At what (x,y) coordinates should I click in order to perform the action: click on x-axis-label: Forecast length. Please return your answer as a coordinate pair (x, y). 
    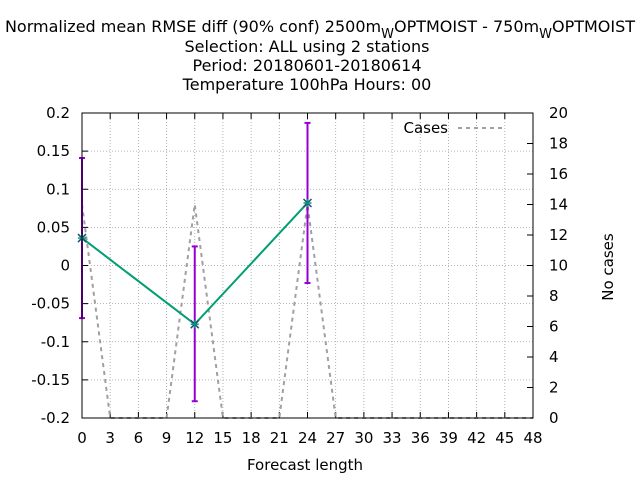
    Looking at the image, I should click on (305, 465).